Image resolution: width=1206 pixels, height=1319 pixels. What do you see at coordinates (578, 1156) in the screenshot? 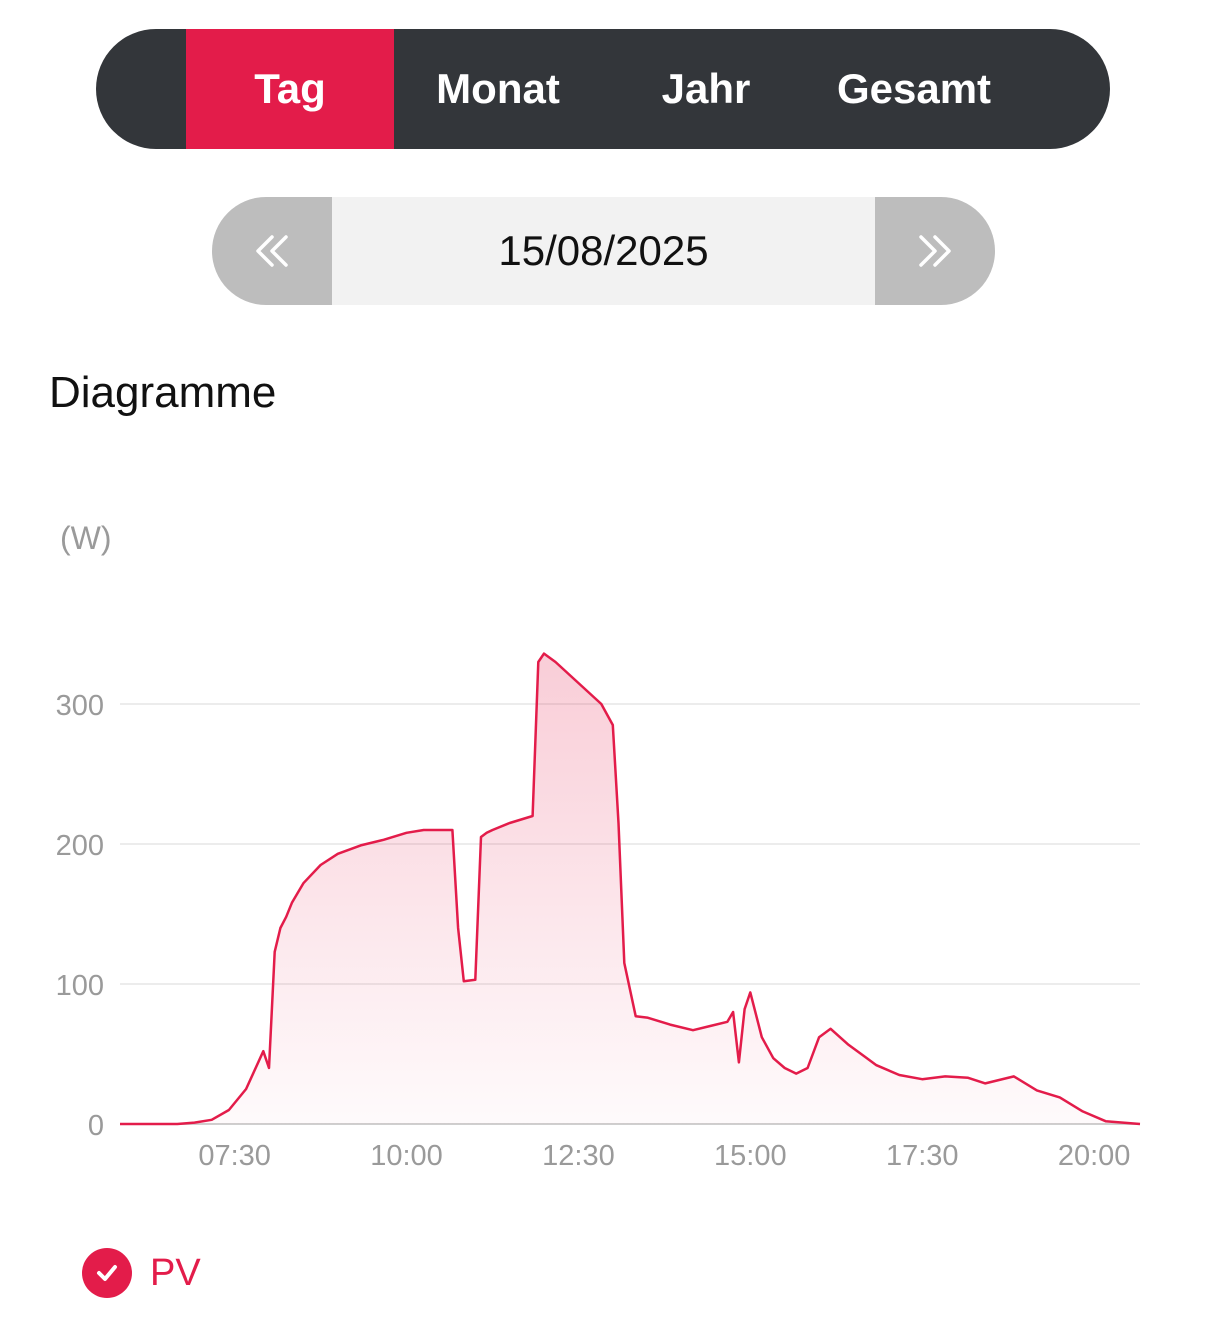
I see `x-tick-label: 12:30` at bounding box center [578, 1156].